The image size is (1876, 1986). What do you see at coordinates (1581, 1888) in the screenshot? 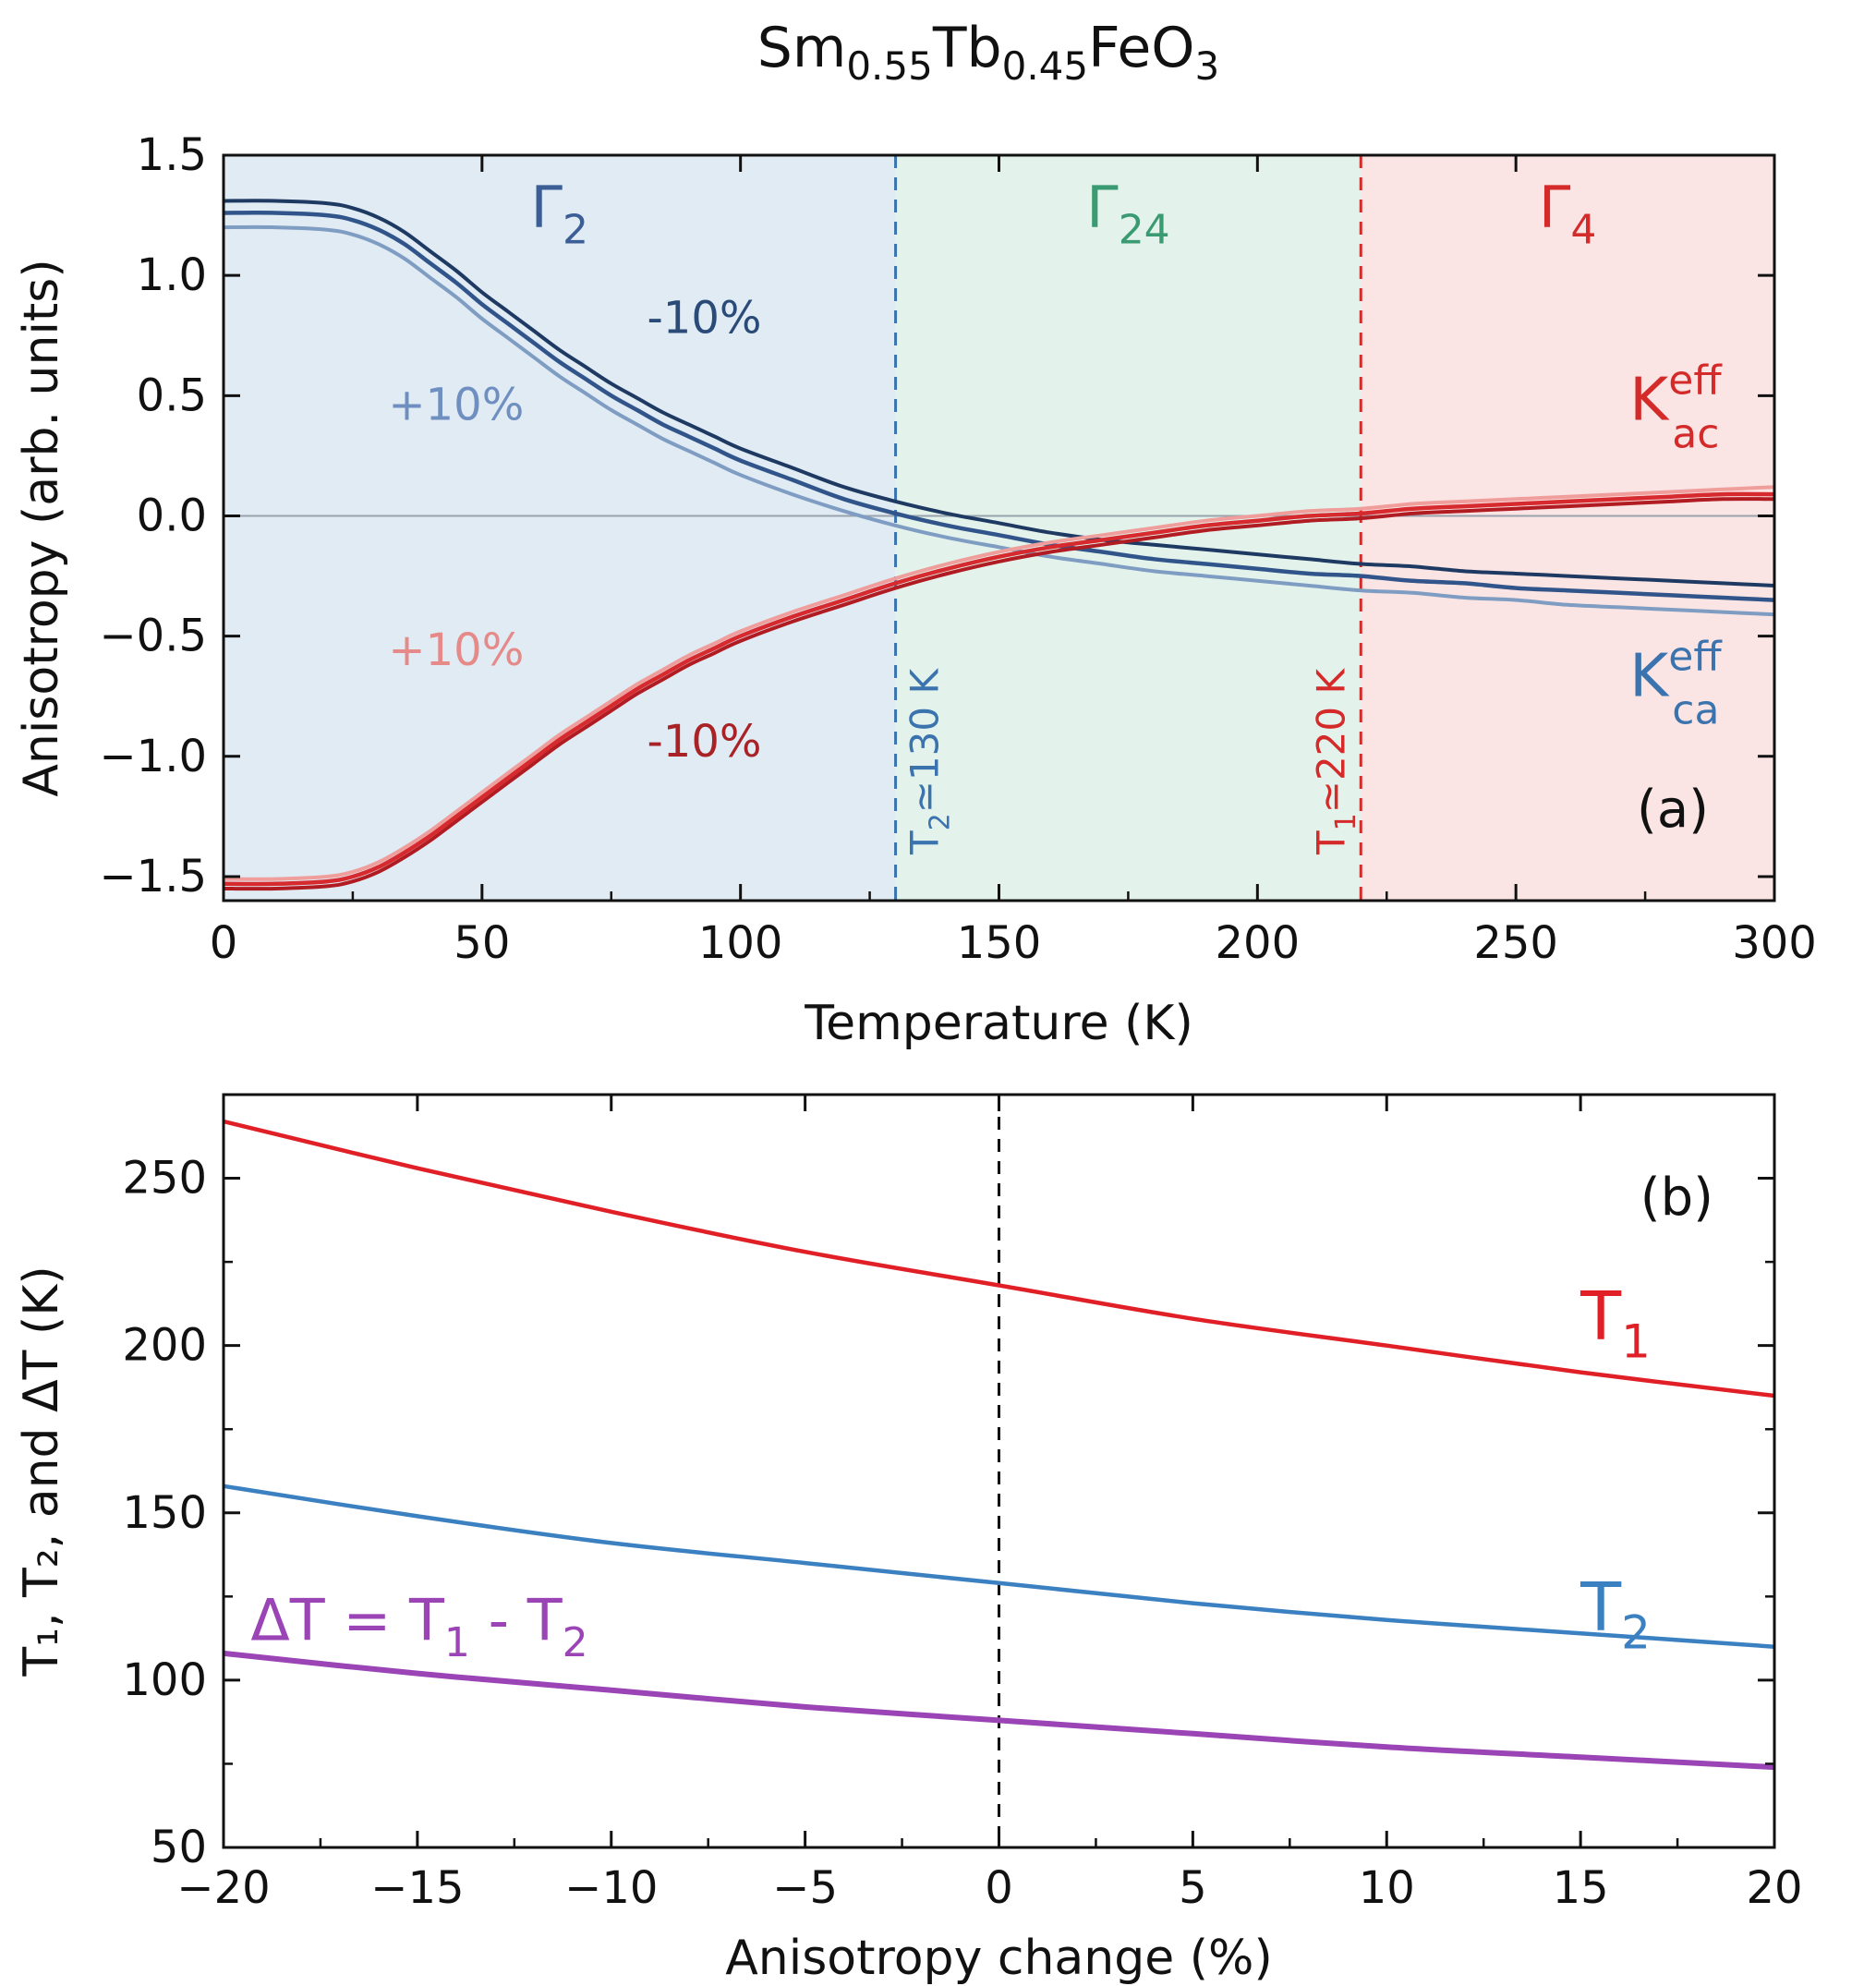
I see `x-tick-label-b: 15` at bounding box center [1581, 1888].